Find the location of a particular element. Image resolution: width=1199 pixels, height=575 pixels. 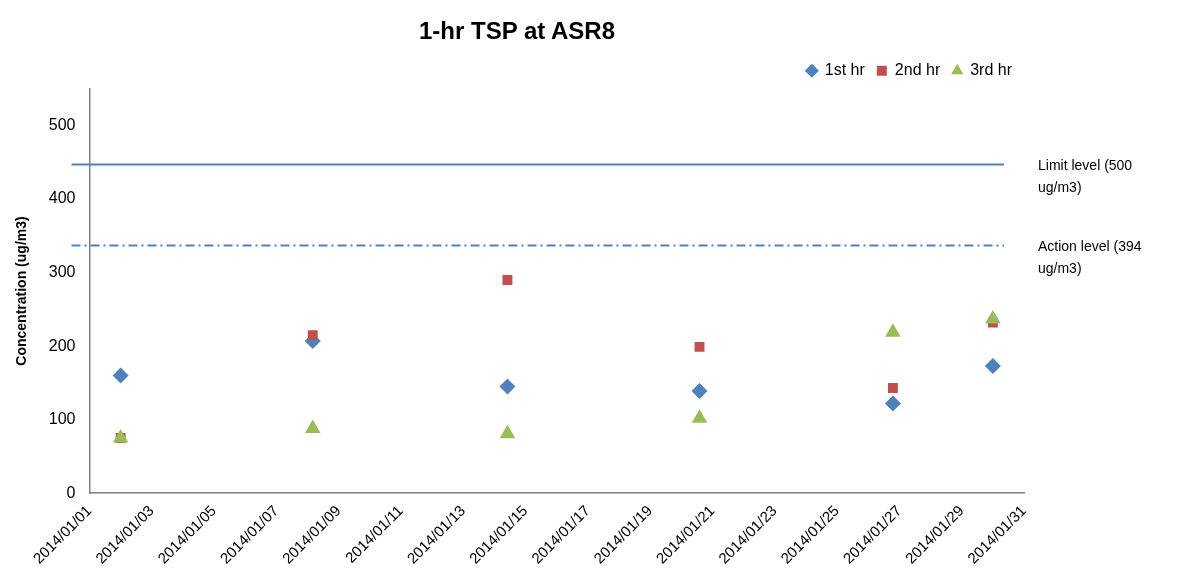

y-tick-label: 100 is located at coordinates (62, 419).